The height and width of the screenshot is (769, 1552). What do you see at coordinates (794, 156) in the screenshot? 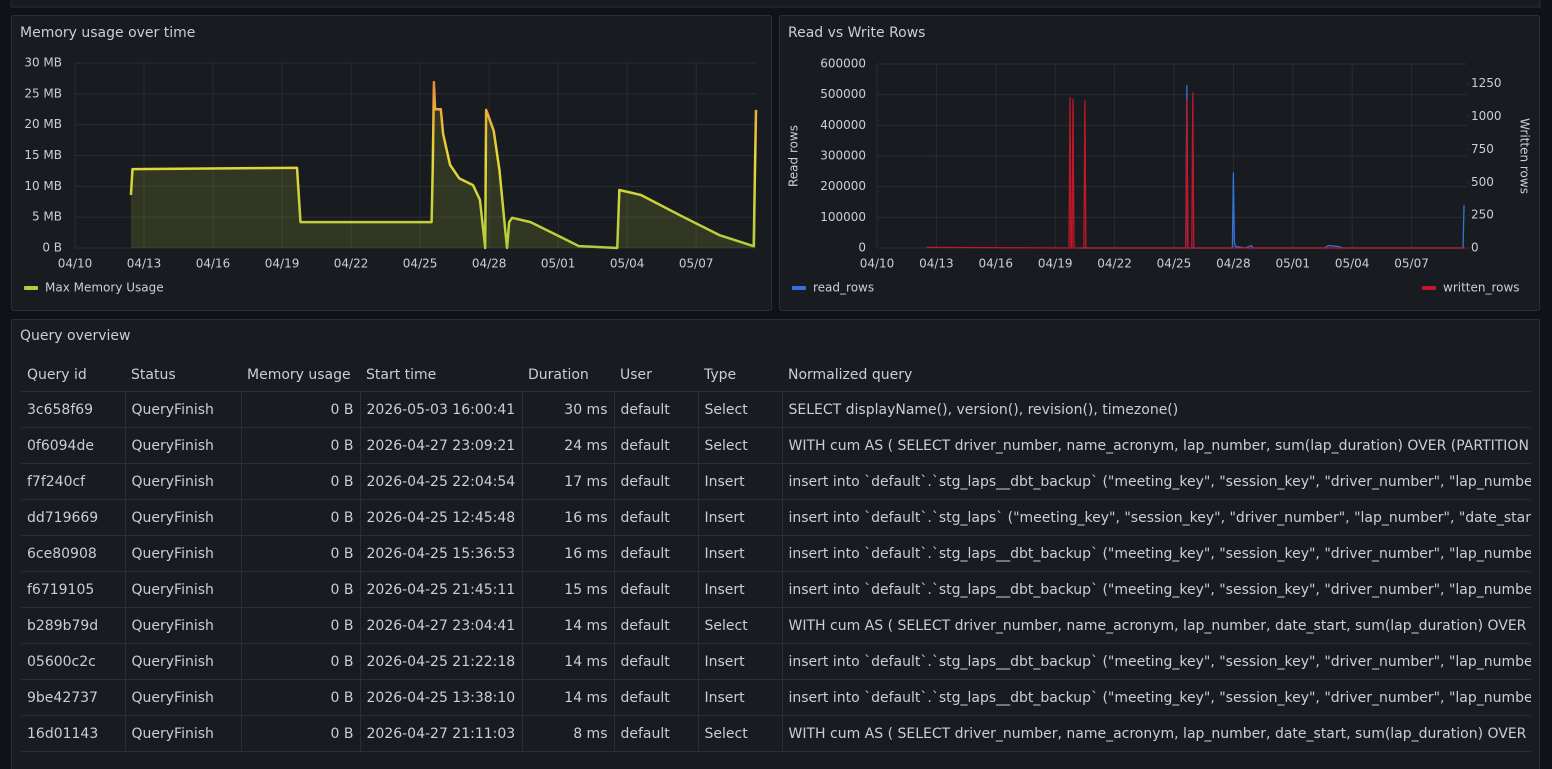
I see `y-axis-label: Read rows` at bounding box center [794, 156].